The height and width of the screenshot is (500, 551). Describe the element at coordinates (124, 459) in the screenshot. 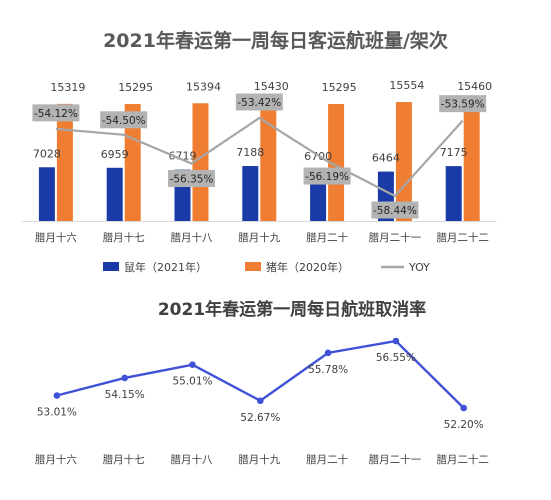

I see `chart-2-x-tick-2: 腊月十七` at that location.